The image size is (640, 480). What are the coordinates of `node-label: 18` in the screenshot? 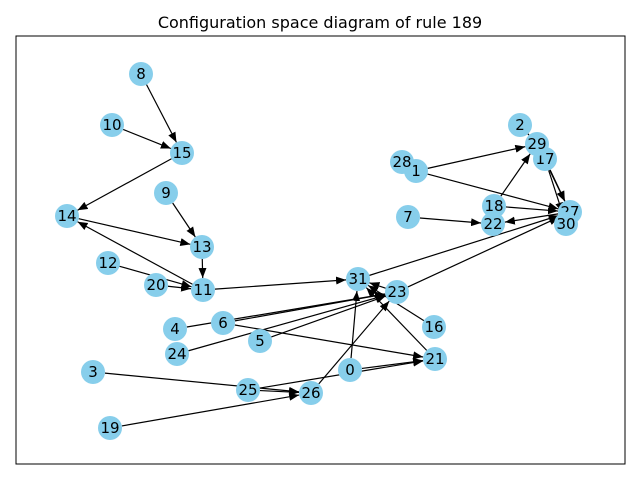 It's located at (493, 206).